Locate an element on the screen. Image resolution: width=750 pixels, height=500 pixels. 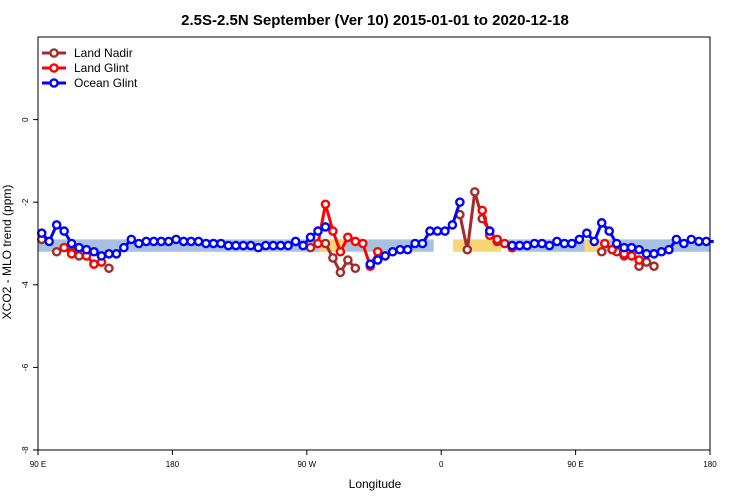
legend-label: Land Glint is located at coordinates (101, 68).